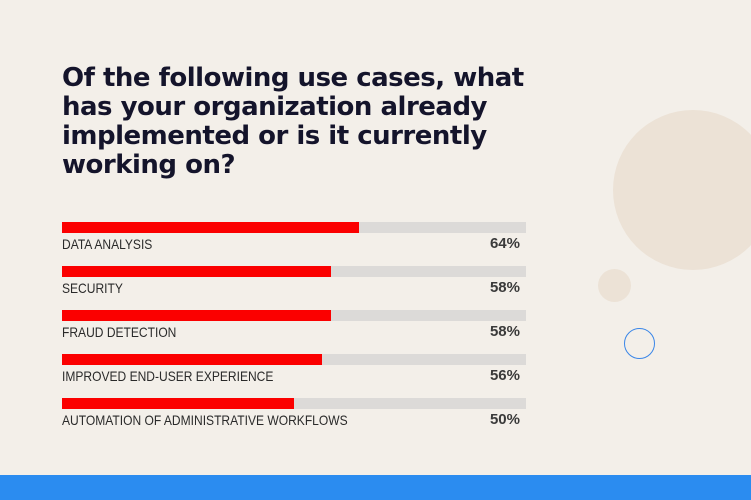  I want to click on bar-row: DATA ANALYSIS 64%, so click(294, 244).